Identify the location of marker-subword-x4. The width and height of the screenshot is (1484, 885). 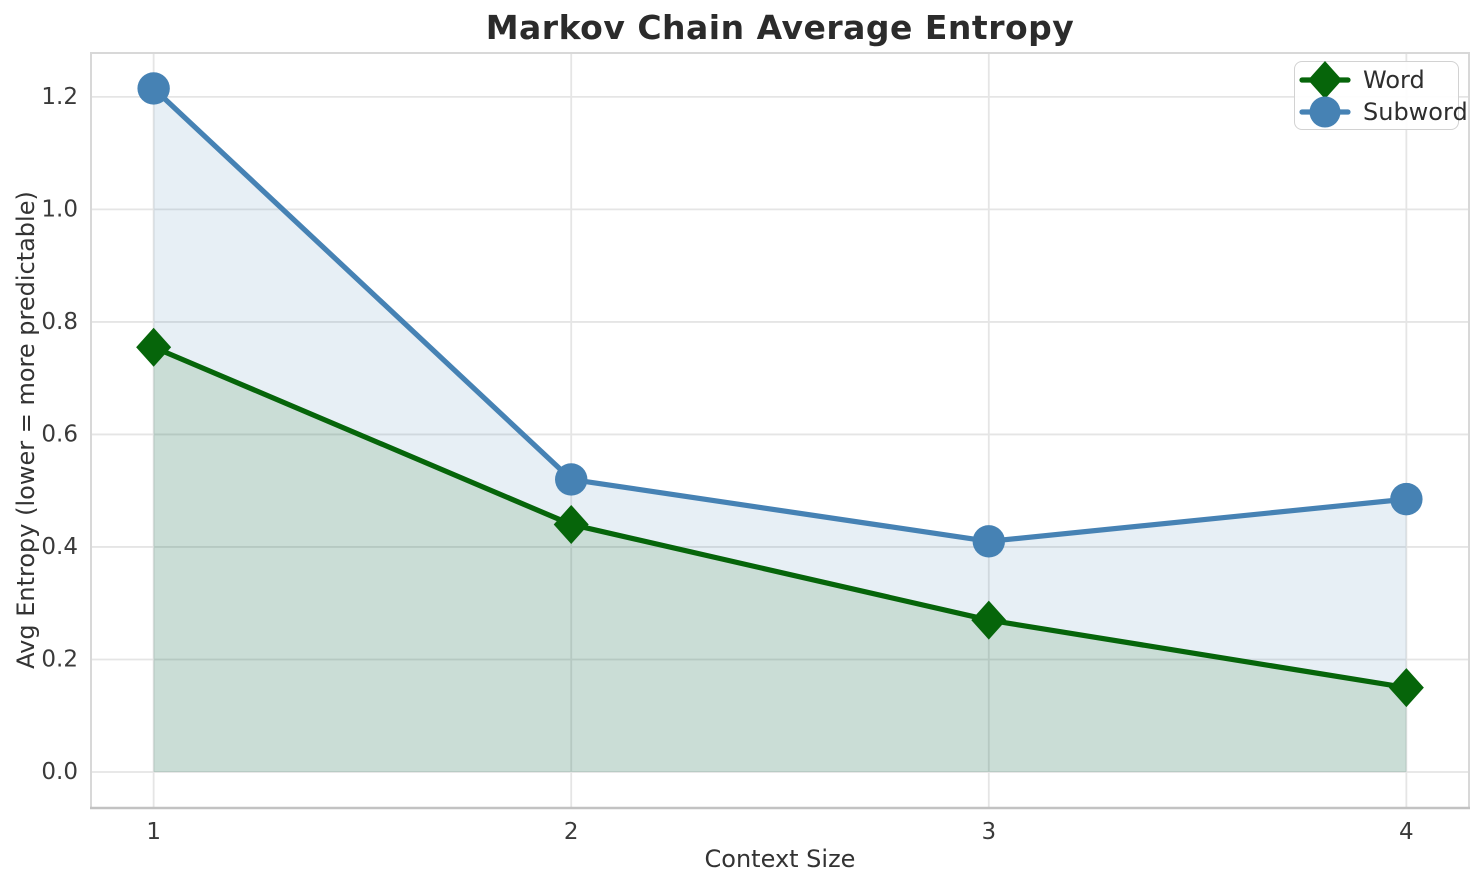
(1406, 499).